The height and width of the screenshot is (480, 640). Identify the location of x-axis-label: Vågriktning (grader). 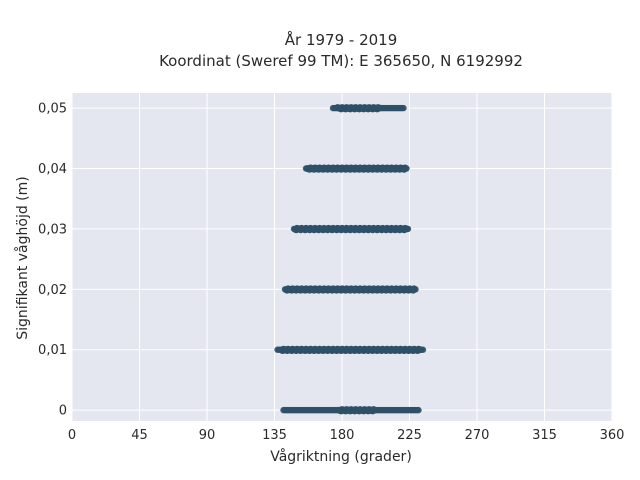
(341, 456).